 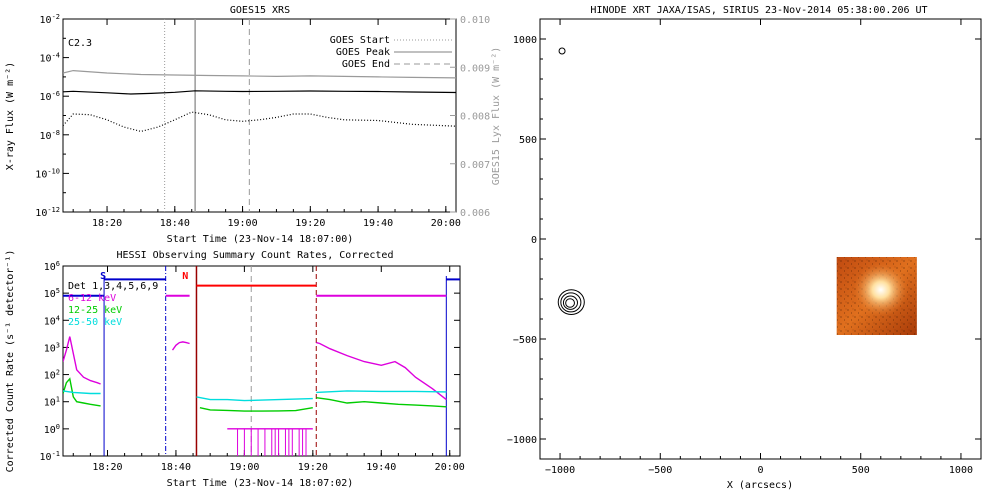 What do you see at coordinates (92, 298) in the screenshot?
I see `hessi-legend-6-12: 6-12 keV` at bounding box center [92, 298].